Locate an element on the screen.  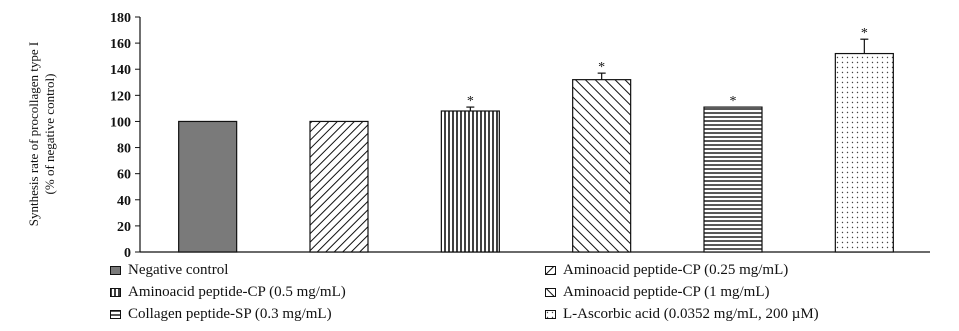
legend-label: Collagen peptide-SP (0.3 mg/mL) is located at coordinates (230, 314).